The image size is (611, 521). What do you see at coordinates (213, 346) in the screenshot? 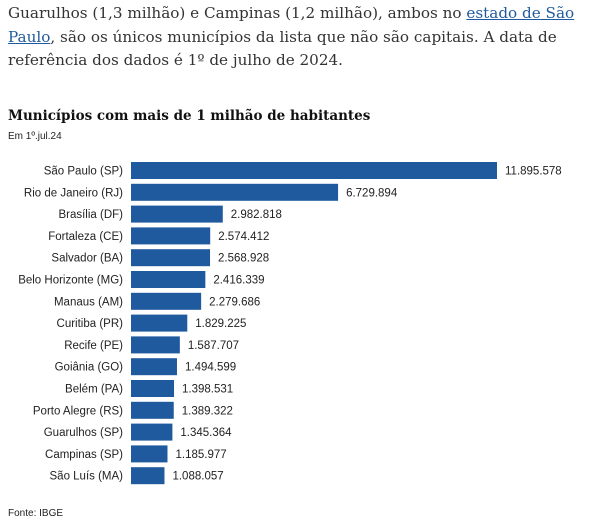
I see `value-label: 1.587.707` at bounding box center [213, 346].